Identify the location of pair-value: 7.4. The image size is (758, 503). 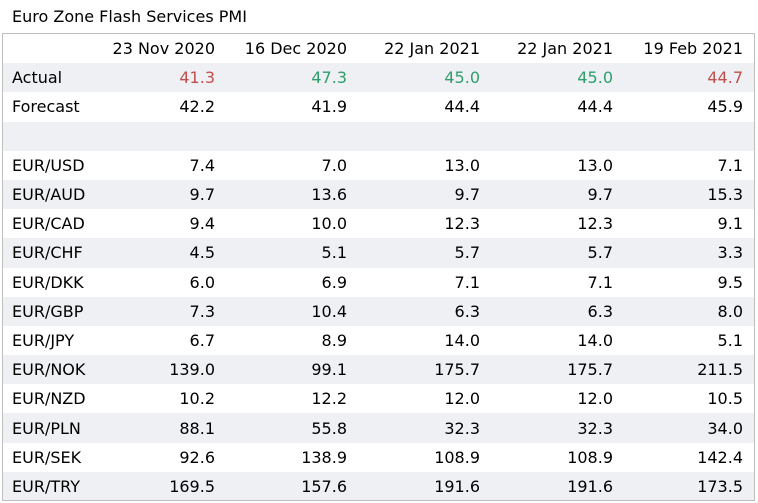
(202, 165).